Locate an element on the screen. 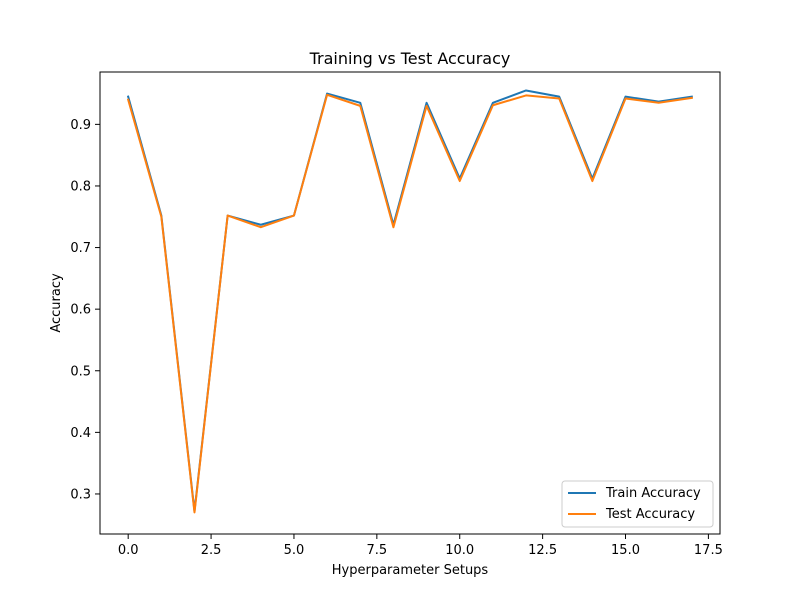  y-tick-label: 0.7 is located at coordinates (80, 248).